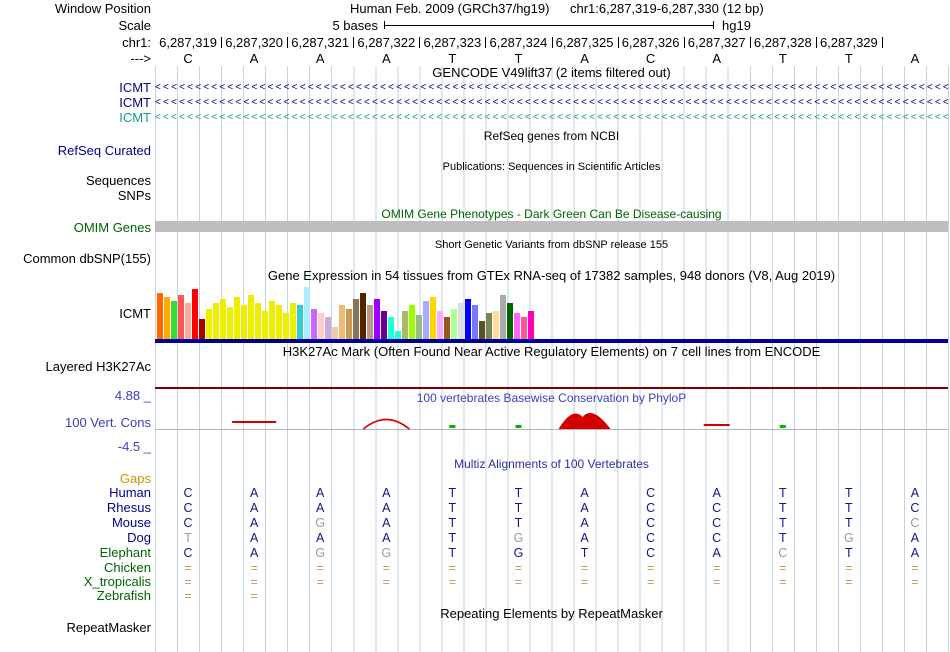  Describe the element at coordinates (551, 427) in the screenshot. I see `conservation-signal` at that location.